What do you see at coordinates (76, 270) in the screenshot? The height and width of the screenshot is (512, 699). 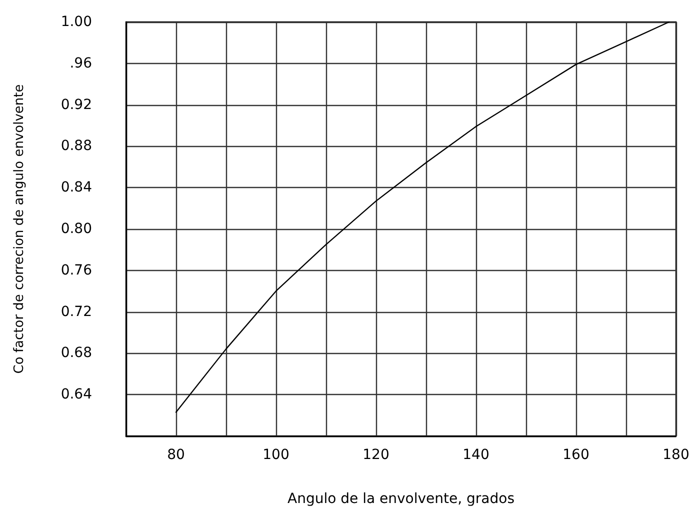 I see `y-tick-label: 0.76` at bounding box center [76, 270].